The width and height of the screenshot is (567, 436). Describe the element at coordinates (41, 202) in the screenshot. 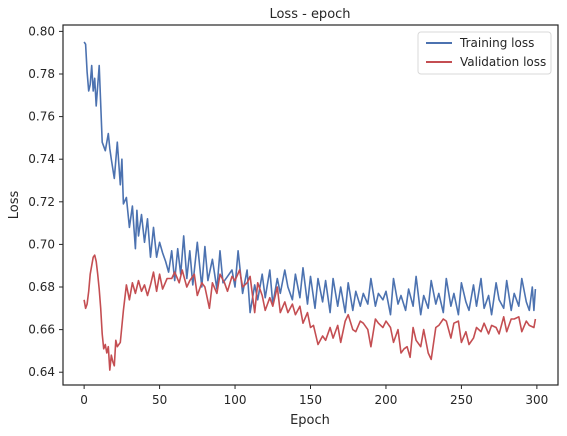

I see `y-tick-label: 0.72` at that location.